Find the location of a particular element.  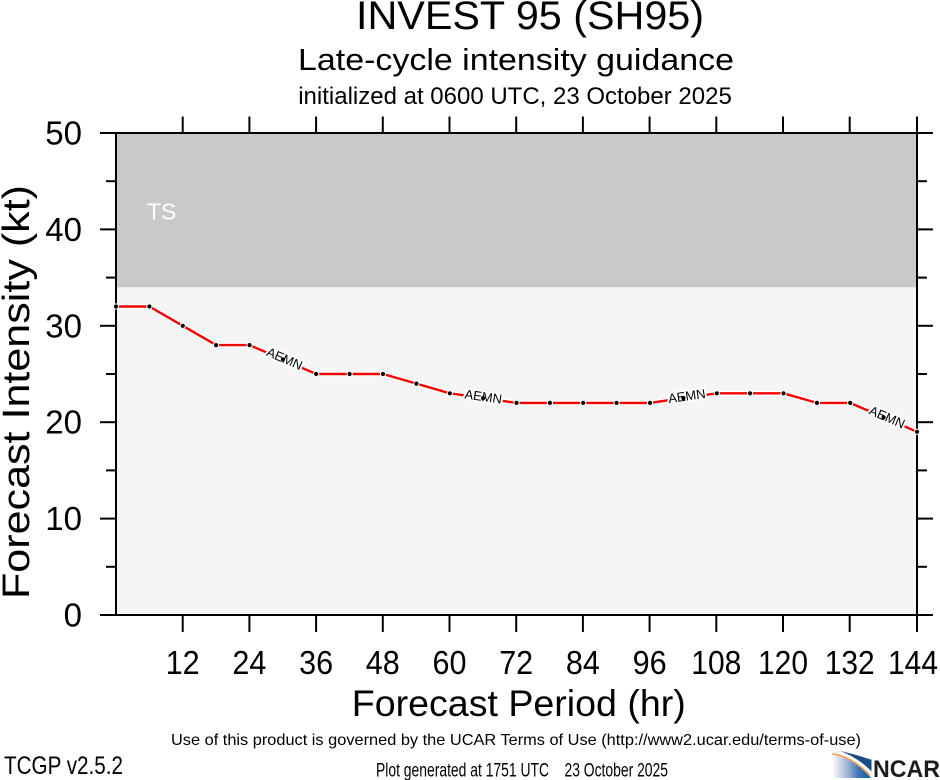

svg-text: 48 is located at coordinates (383, 662).